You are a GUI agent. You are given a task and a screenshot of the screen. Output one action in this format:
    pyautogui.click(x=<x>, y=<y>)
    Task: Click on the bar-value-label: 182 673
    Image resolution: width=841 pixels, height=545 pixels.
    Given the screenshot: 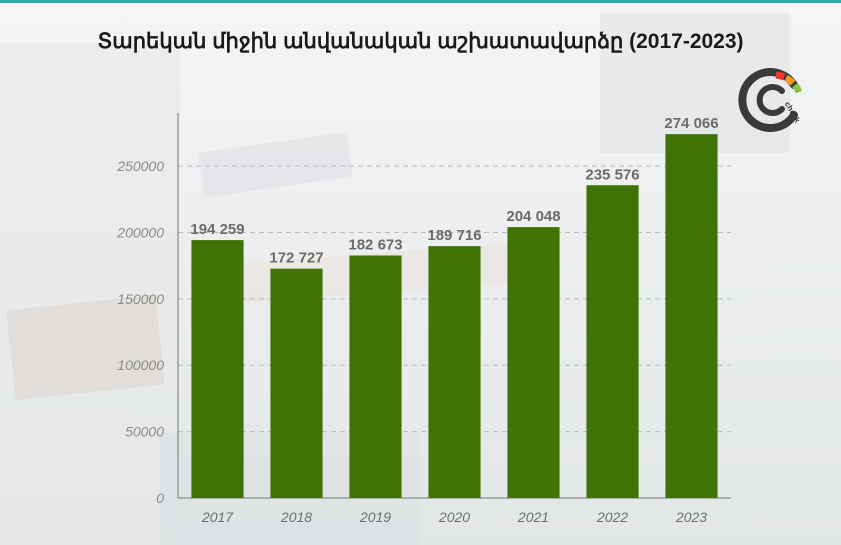 What is the action you would take?
    pyautogui.click(x=375, y=244)
    